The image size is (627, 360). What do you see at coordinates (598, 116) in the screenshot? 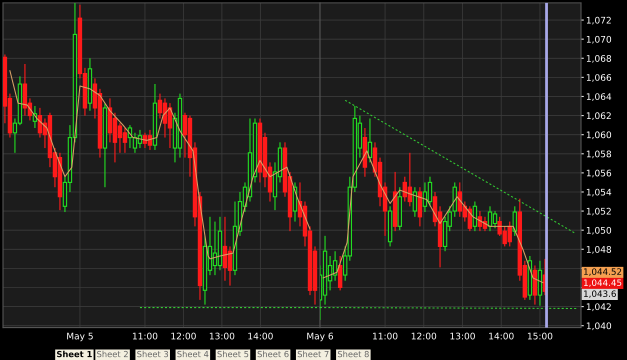
I see `y-tick-label: 1,062` at bounding box center [598, 116].